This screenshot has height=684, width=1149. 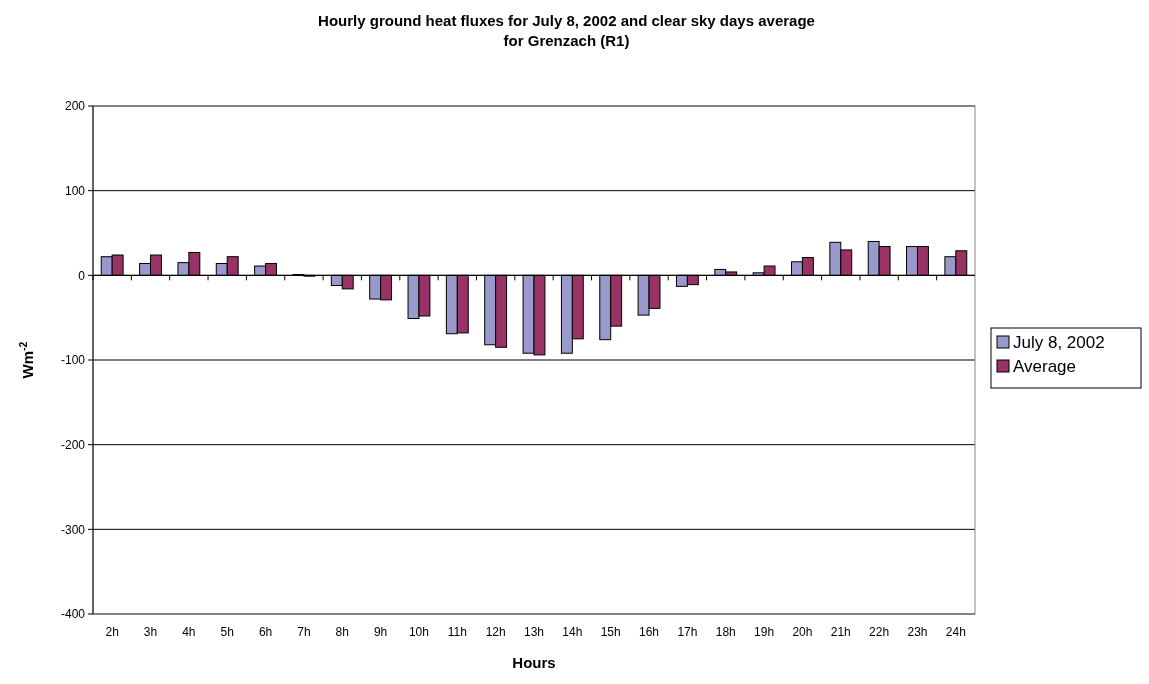 What do you see at coordinates (534, 632) in the screenshot?
I see `x-tick-label: 13h` at bounding box center [534, 632].